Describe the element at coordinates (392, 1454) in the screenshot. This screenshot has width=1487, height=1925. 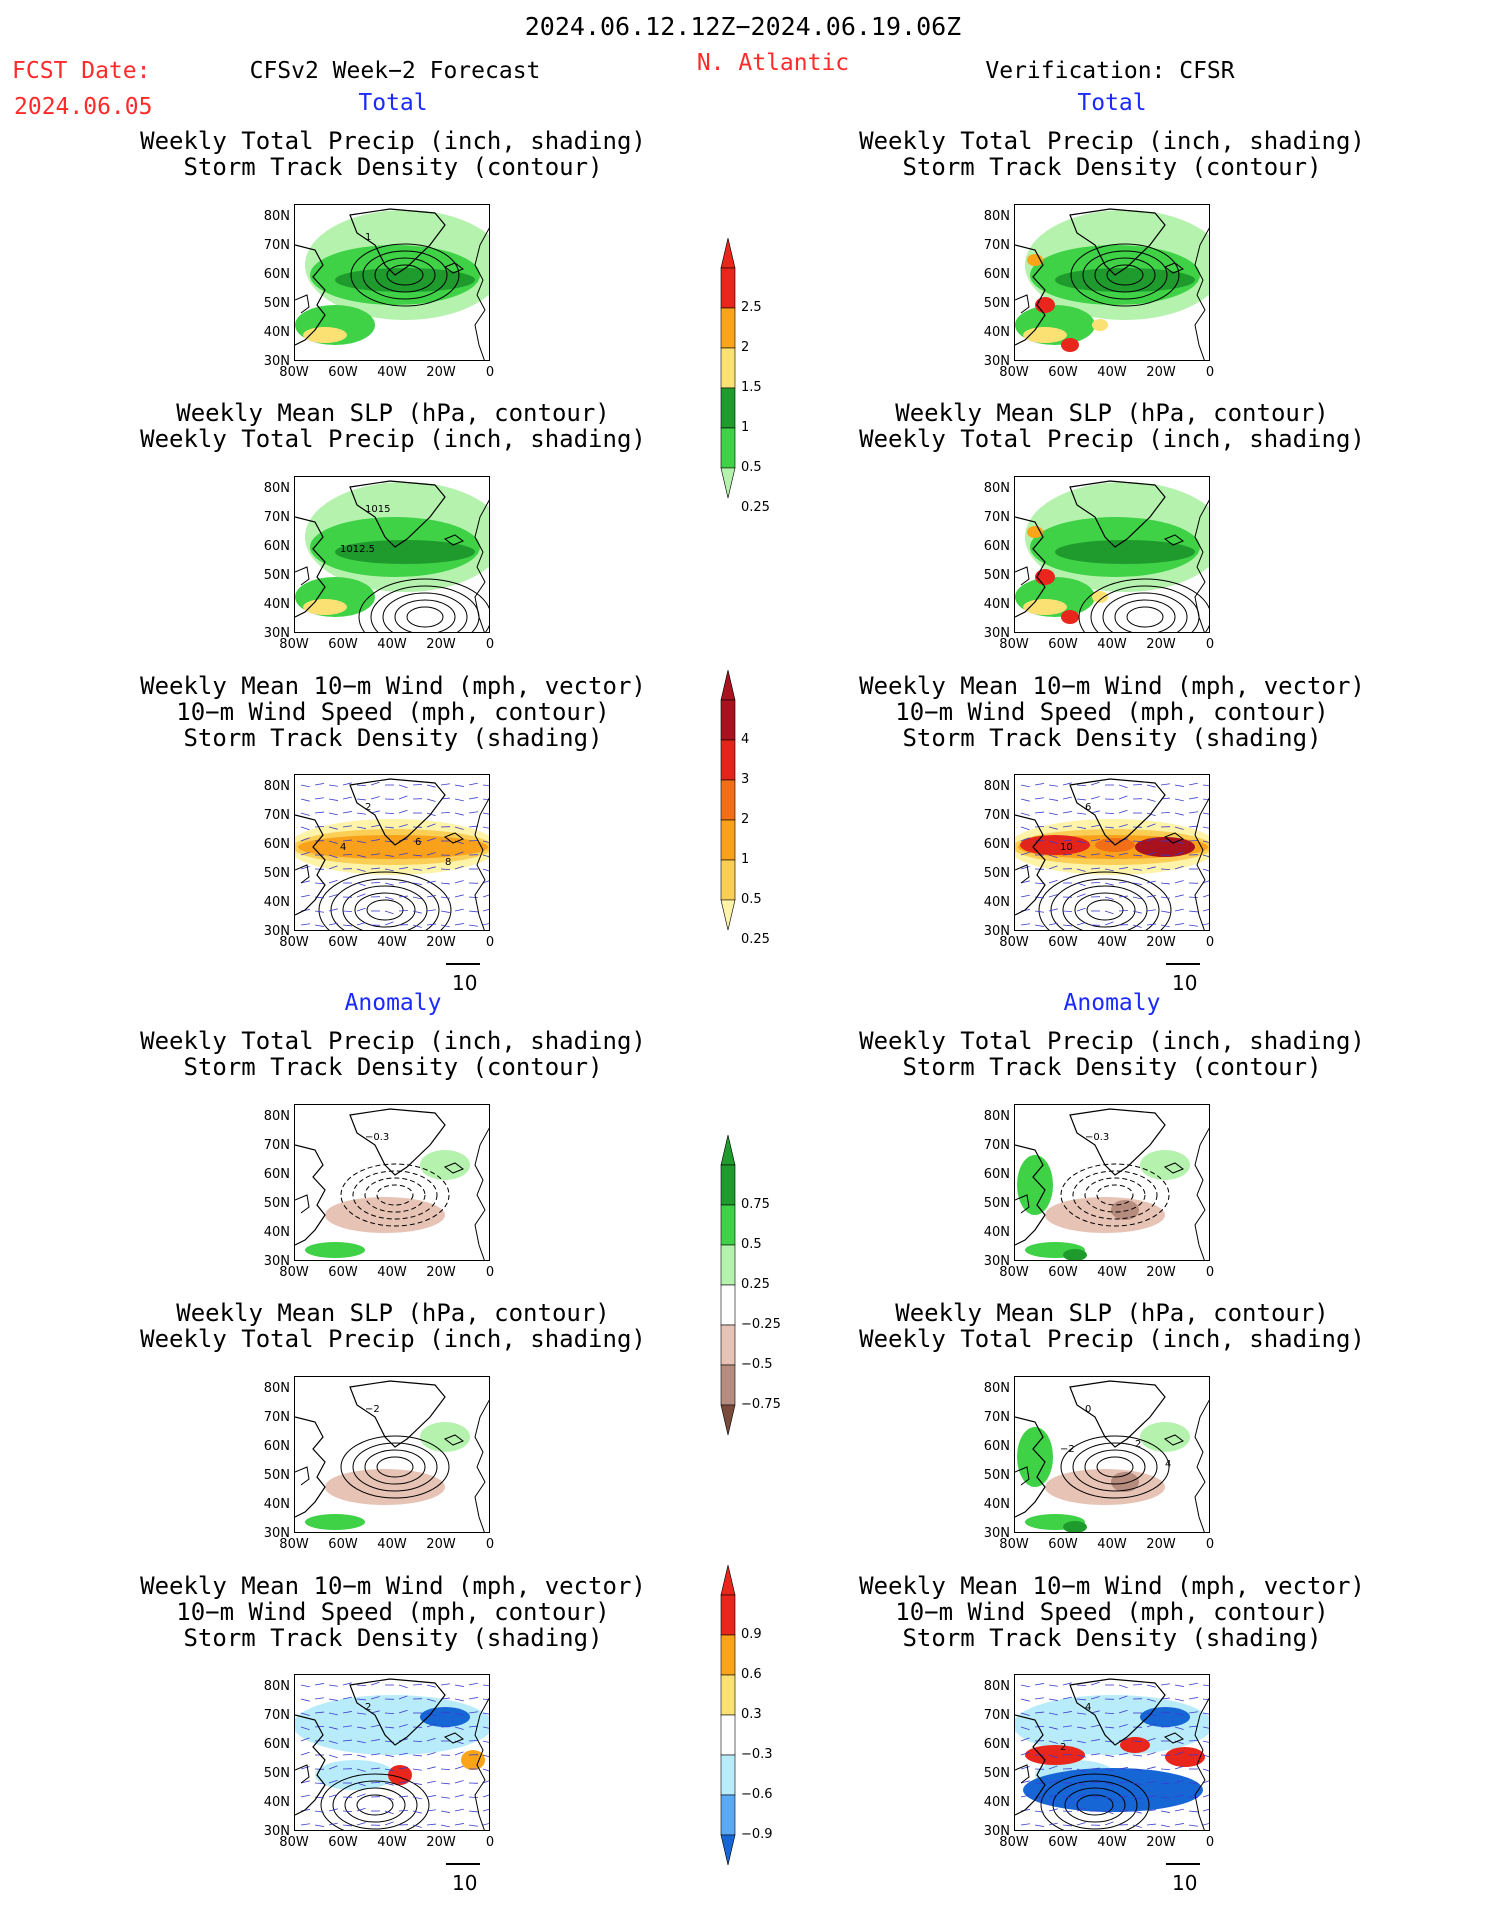
I see `forecast-map-sanom: −2` at that location.